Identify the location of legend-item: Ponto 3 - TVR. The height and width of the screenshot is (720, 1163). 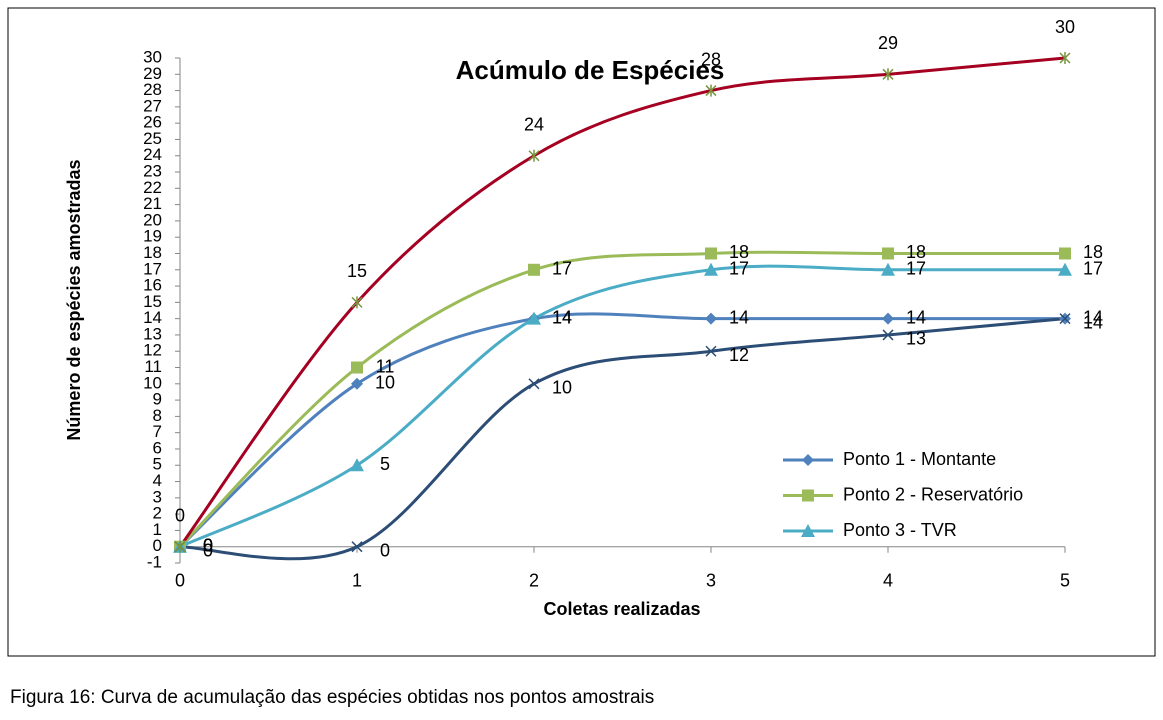
(870, 530).